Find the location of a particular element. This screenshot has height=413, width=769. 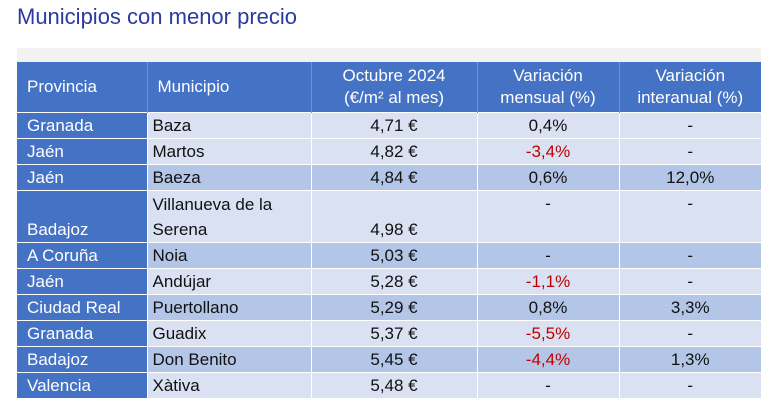

cell-variacion-mensual: 0,8% is located at coordinates (548, 307).